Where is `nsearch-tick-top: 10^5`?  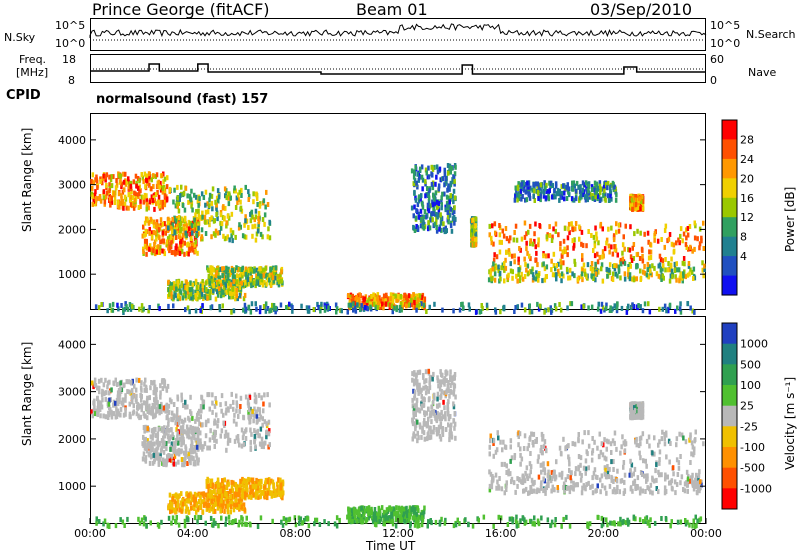
nsearch-tick-top: 10^5 is located at coordinates (725, 25).